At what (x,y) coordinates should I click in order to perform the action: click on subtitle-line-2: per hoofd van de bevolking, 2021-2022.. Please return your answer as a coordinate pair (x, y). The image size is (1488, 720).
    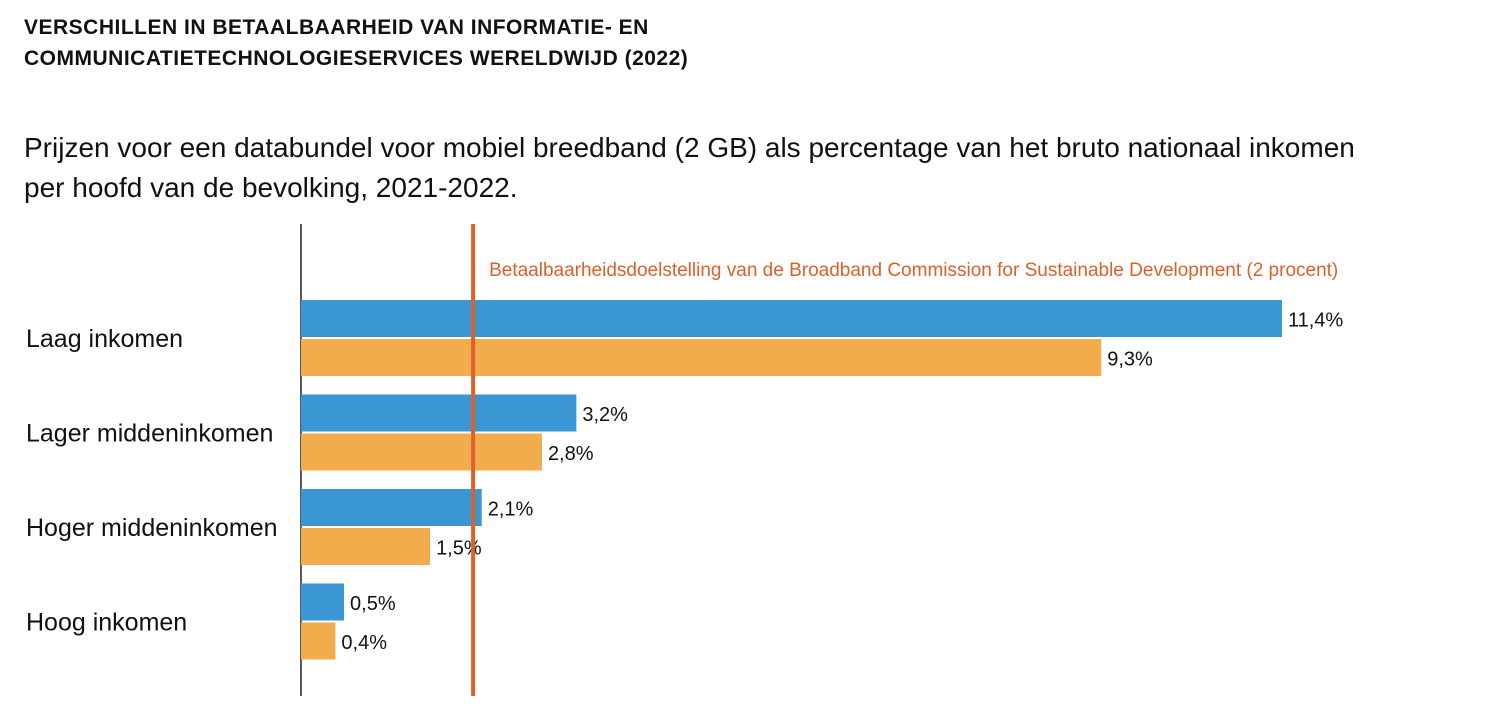
    Looking at the image, I should click on (271, 187).